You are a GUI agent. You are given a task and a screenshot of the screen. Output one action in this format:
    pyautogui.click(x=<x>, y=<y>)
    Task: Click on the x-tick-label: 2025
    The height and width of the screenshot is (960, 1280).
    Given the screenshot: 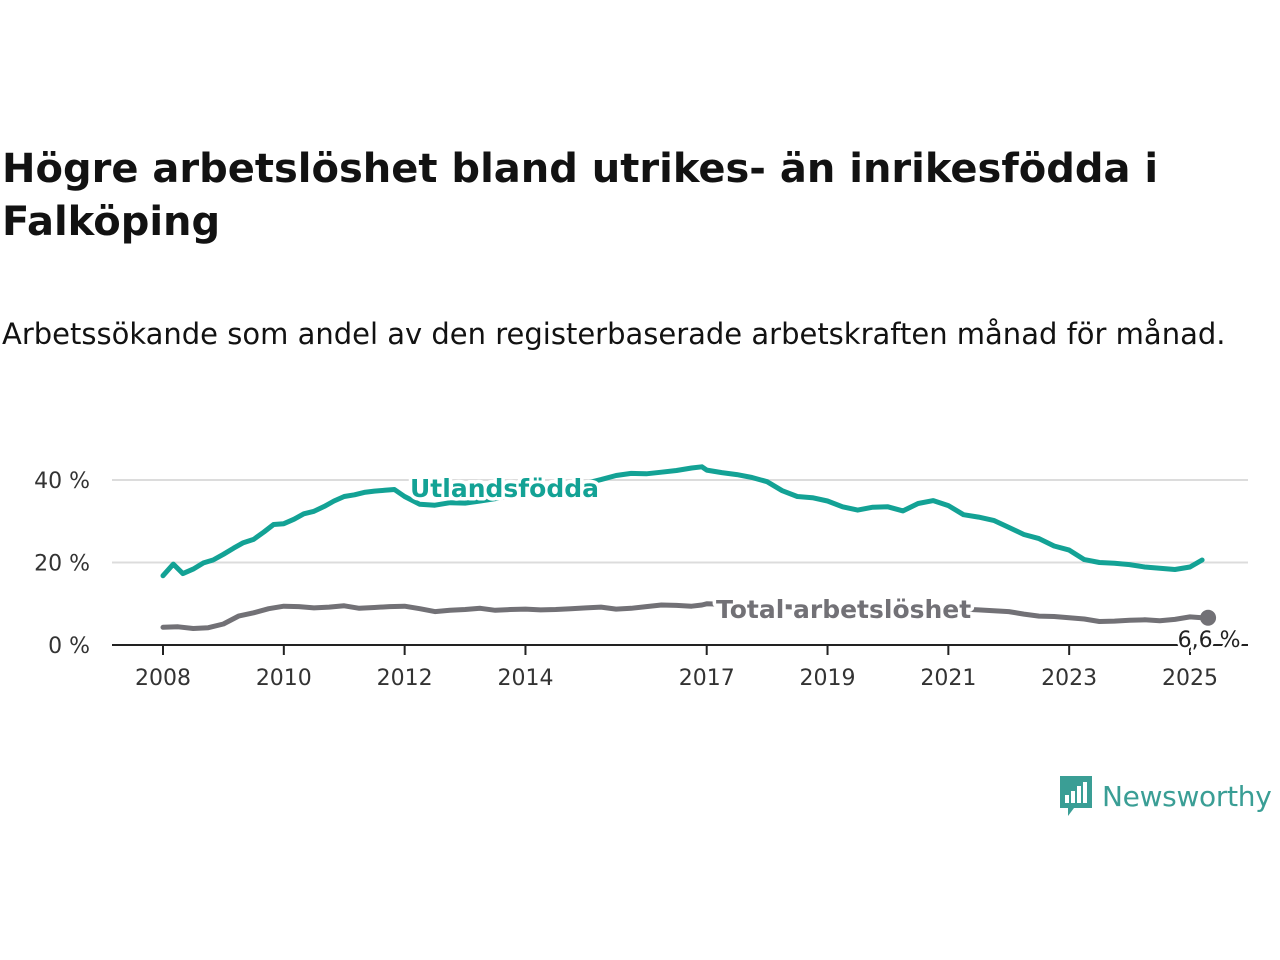 What is the action you would take?
    pyautogui.click(x=1190, y=678)
    